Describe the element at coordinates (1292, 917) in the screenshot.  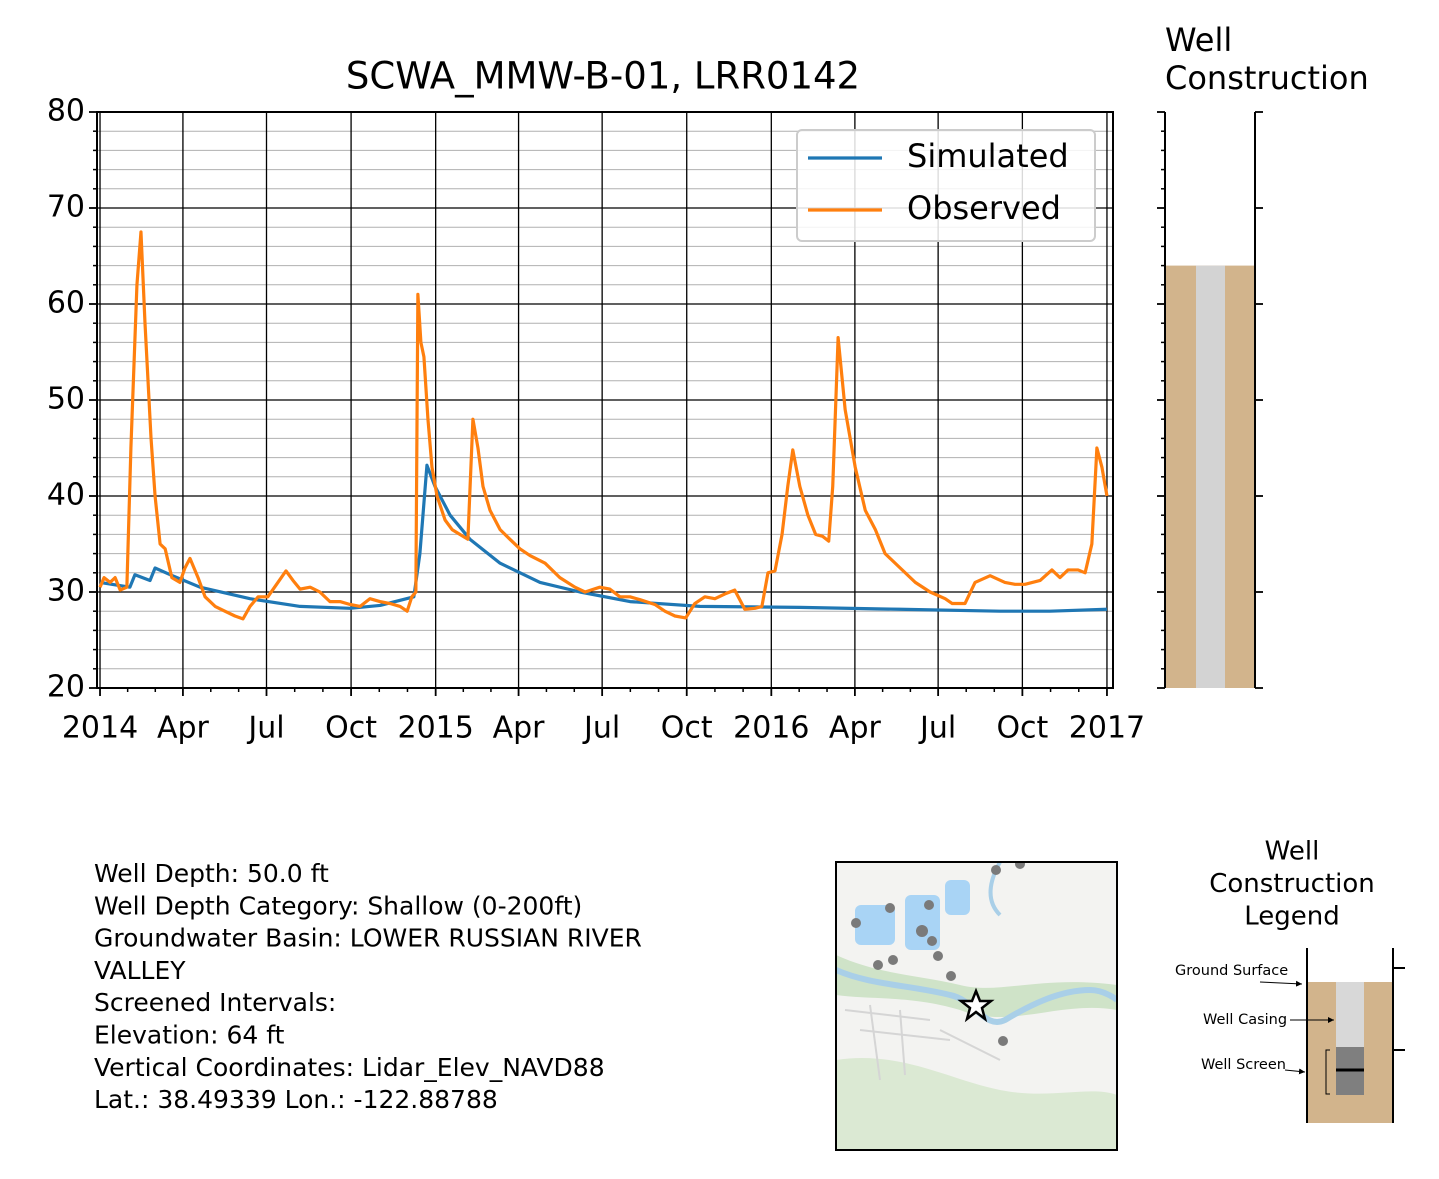
I see `legend-diagram-title: Legend` at that location.